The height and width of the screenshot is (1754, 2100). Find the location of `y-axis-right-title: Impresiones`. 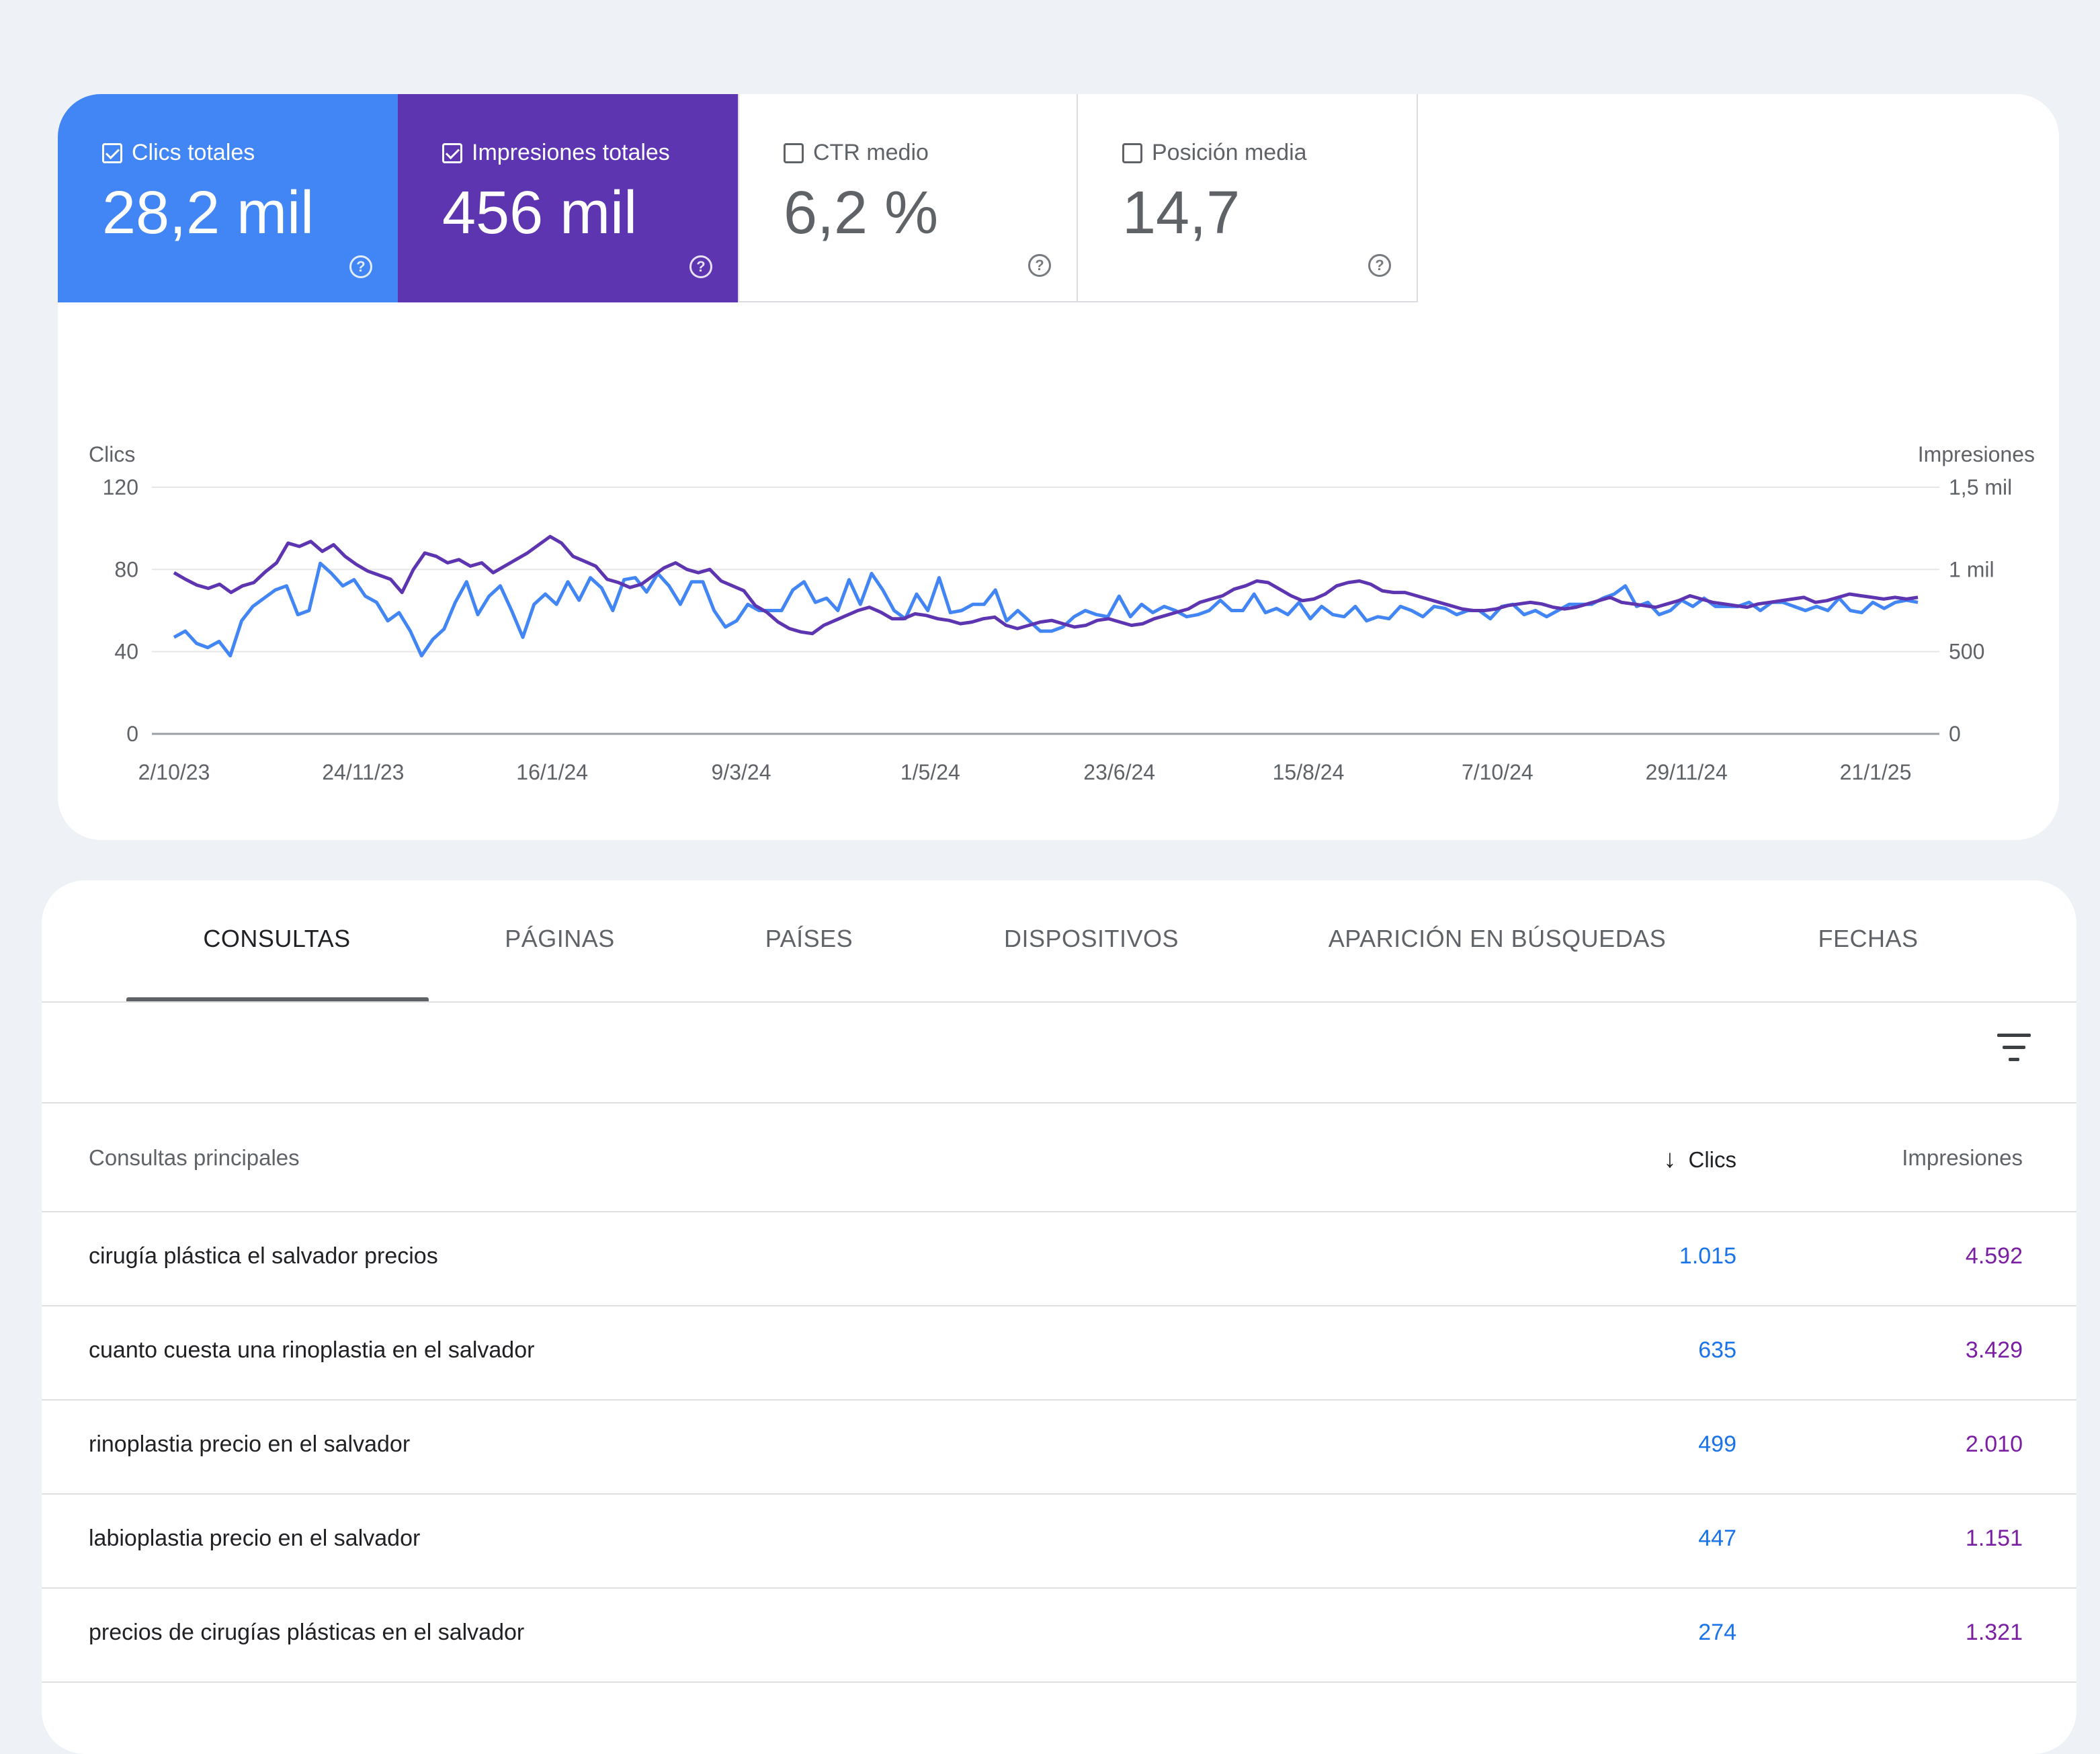

y-axis-right-title: Impresiones is located at coordinates (1976, 454).